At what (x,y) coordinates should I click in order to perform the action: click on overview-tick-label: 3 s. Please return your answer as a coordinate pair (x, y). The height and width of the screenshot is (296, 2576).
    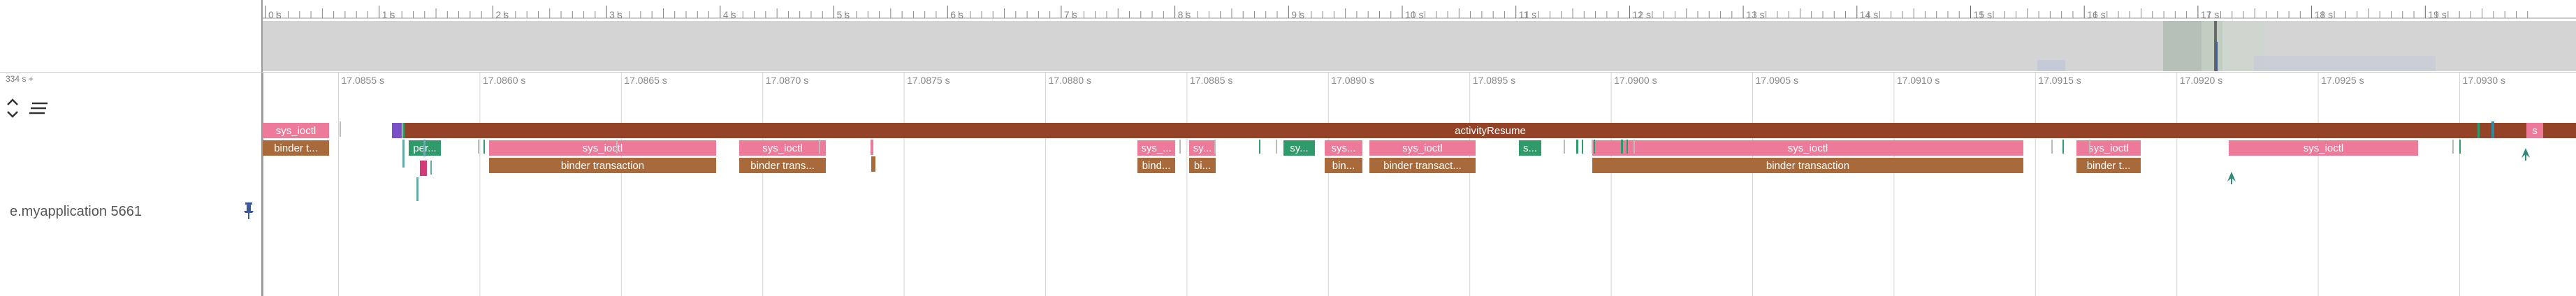
    Looking at the image, I should click on (616, 14).